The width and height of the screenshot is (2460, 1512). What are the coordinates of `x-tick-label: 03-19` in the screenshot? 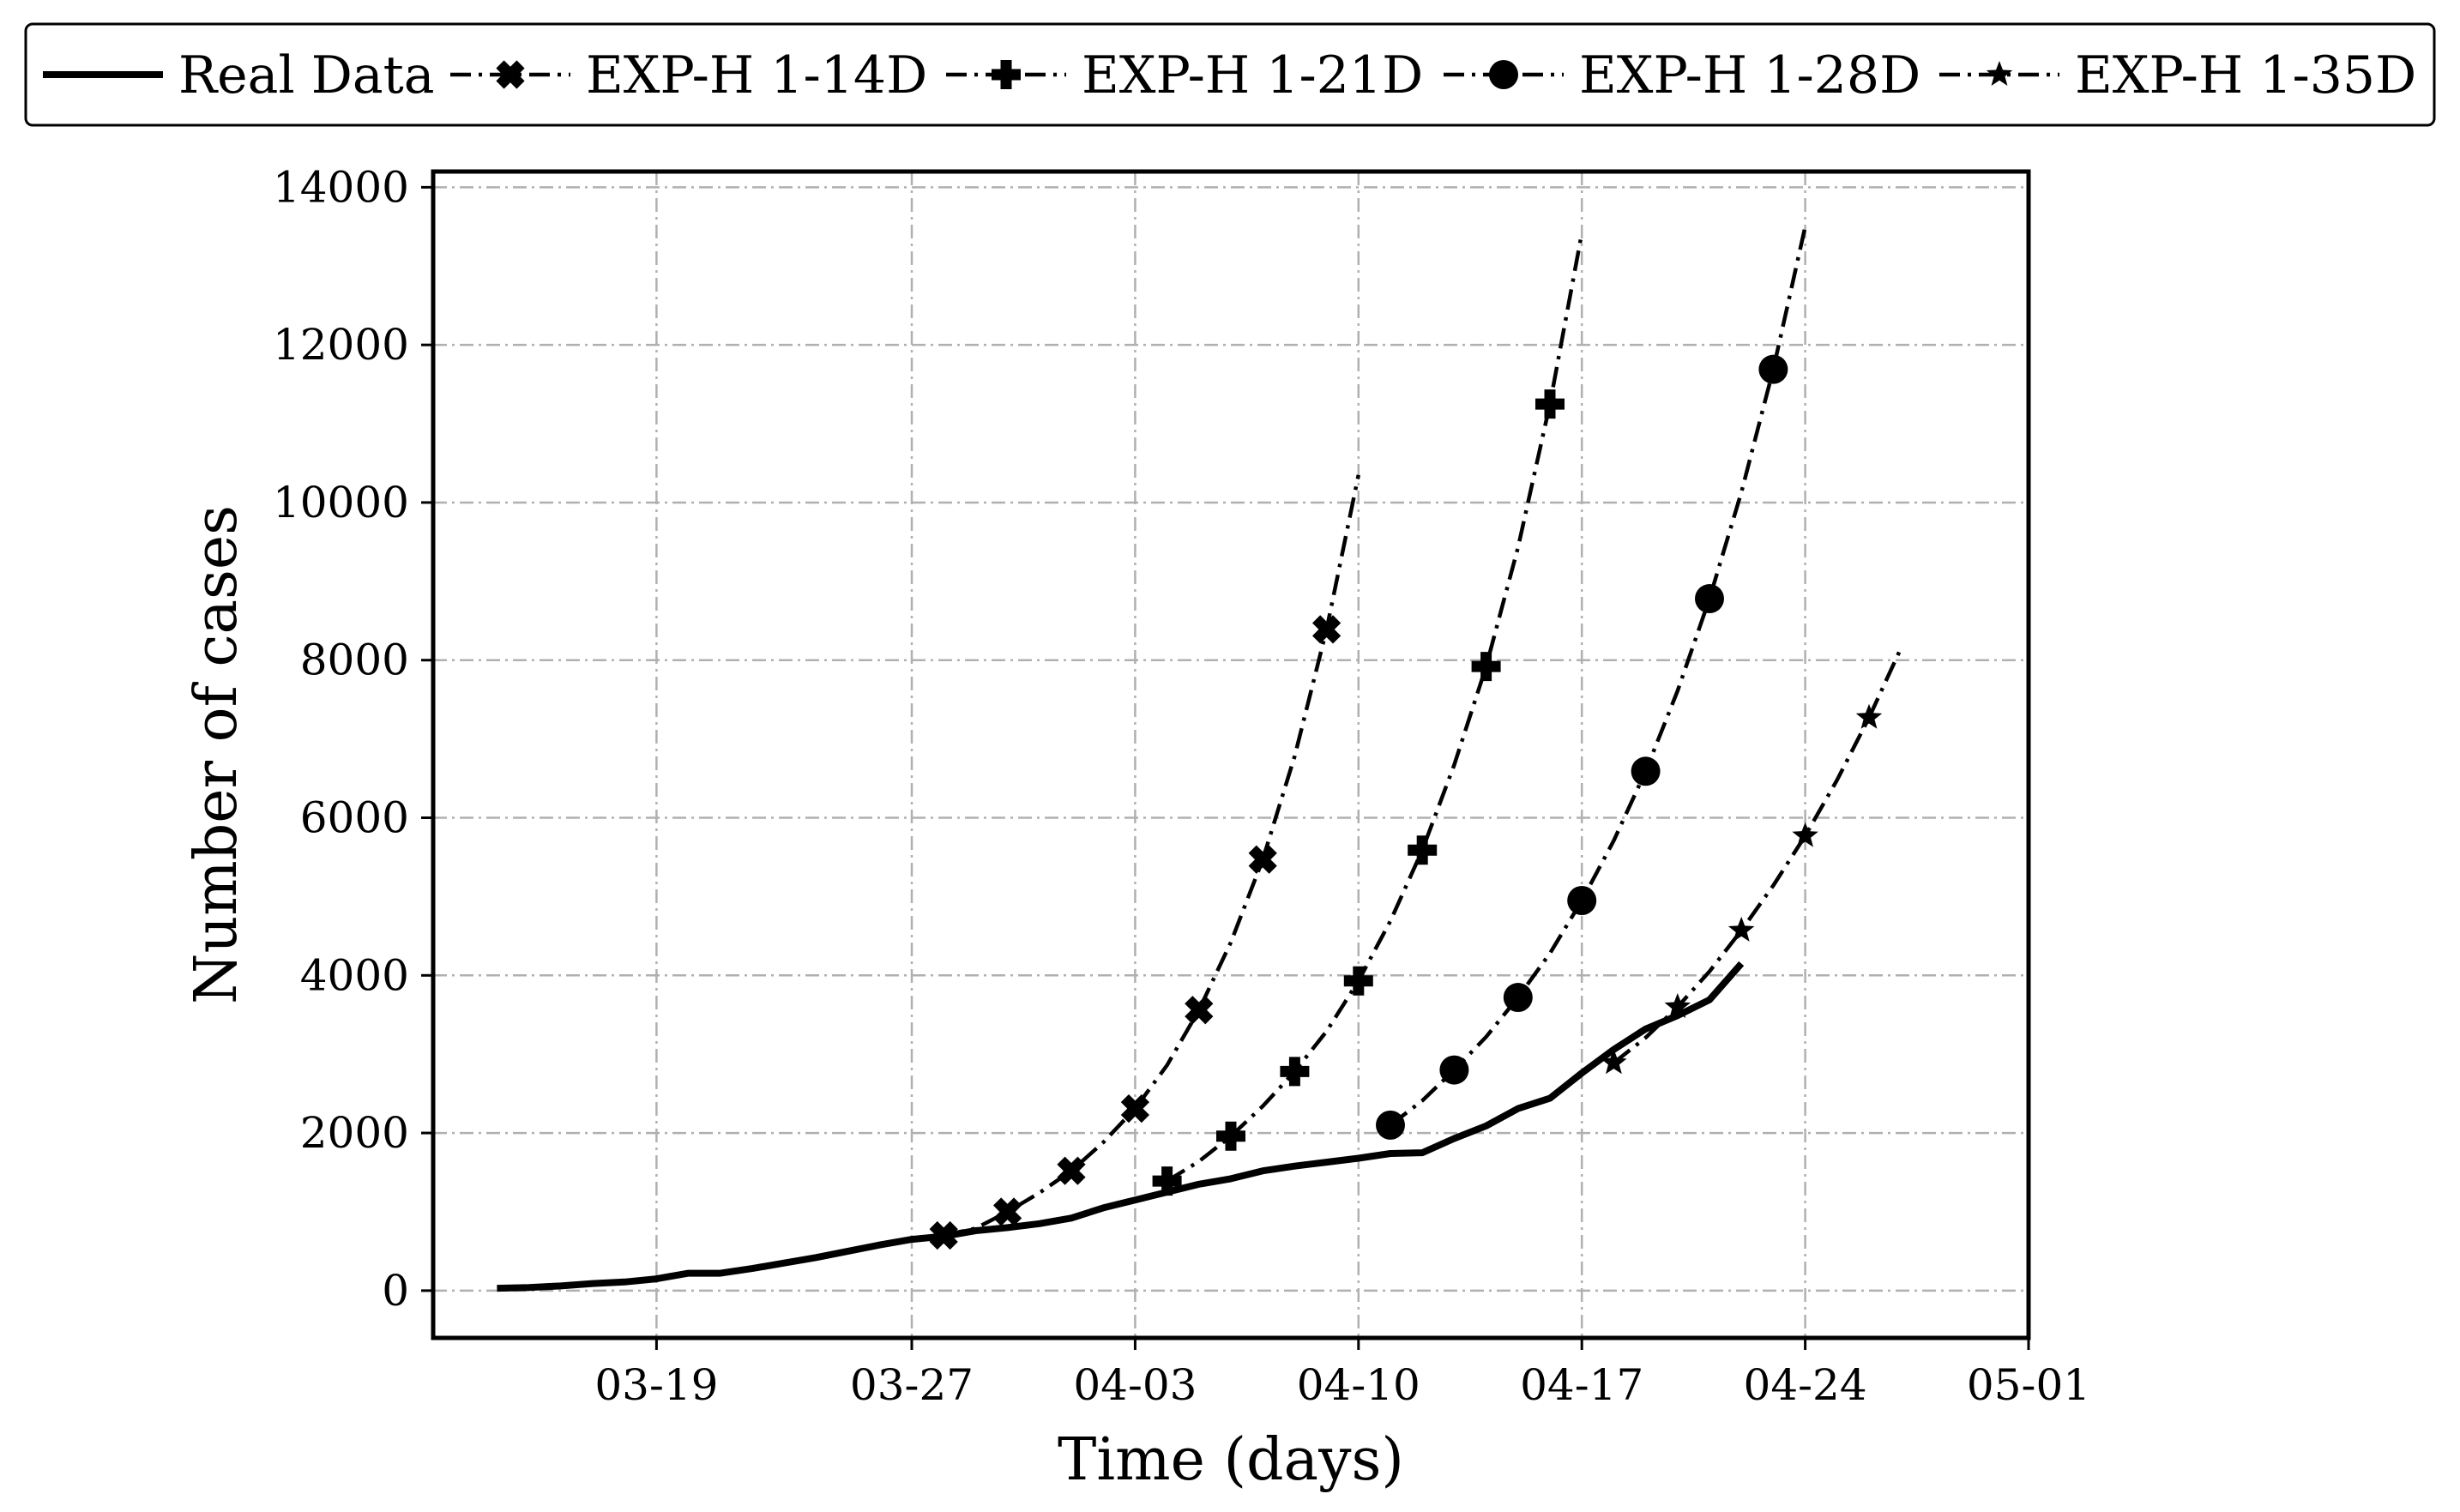 It's located at (656, 1385).